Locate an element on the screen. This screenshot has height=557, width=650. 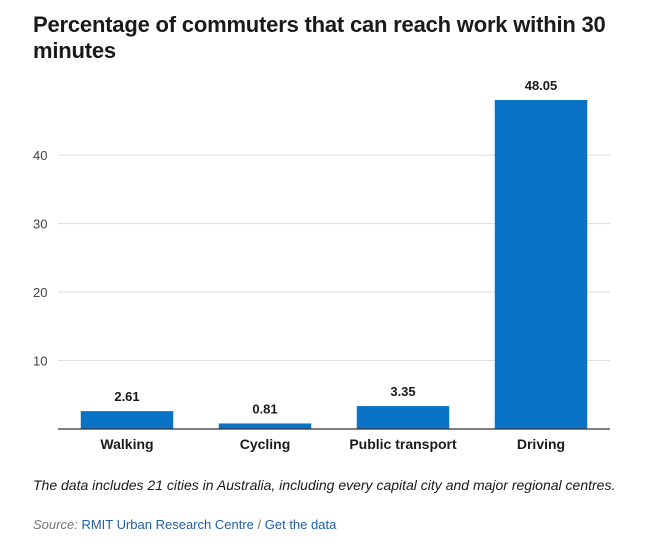
get-data-link: Get the data is located at coordinates (300, 524).